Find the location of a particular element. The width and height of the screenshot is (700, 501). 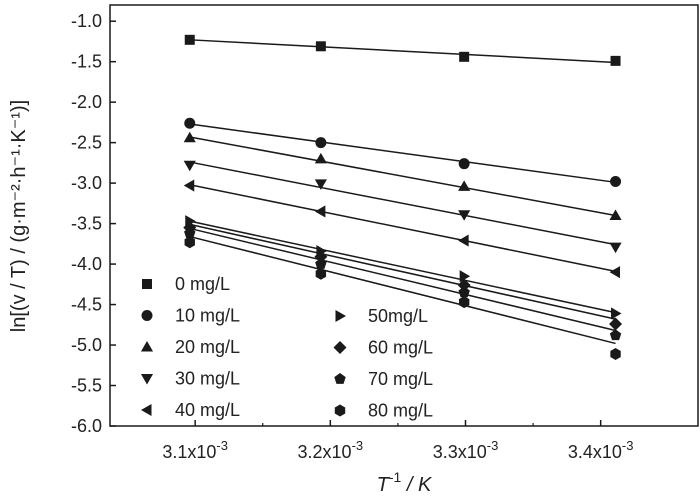

fit-line-20-mg-l is located at coordinates (402, 176).